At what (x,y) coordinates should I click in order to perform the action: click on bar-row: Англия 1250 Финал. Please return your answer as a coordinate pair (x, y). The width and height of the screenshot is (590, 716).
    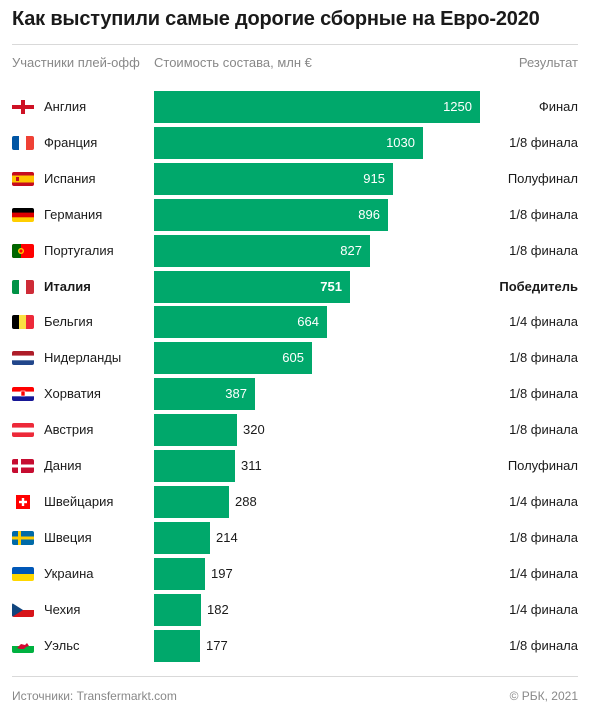
    Looking at the image, I should click on (295, 107).